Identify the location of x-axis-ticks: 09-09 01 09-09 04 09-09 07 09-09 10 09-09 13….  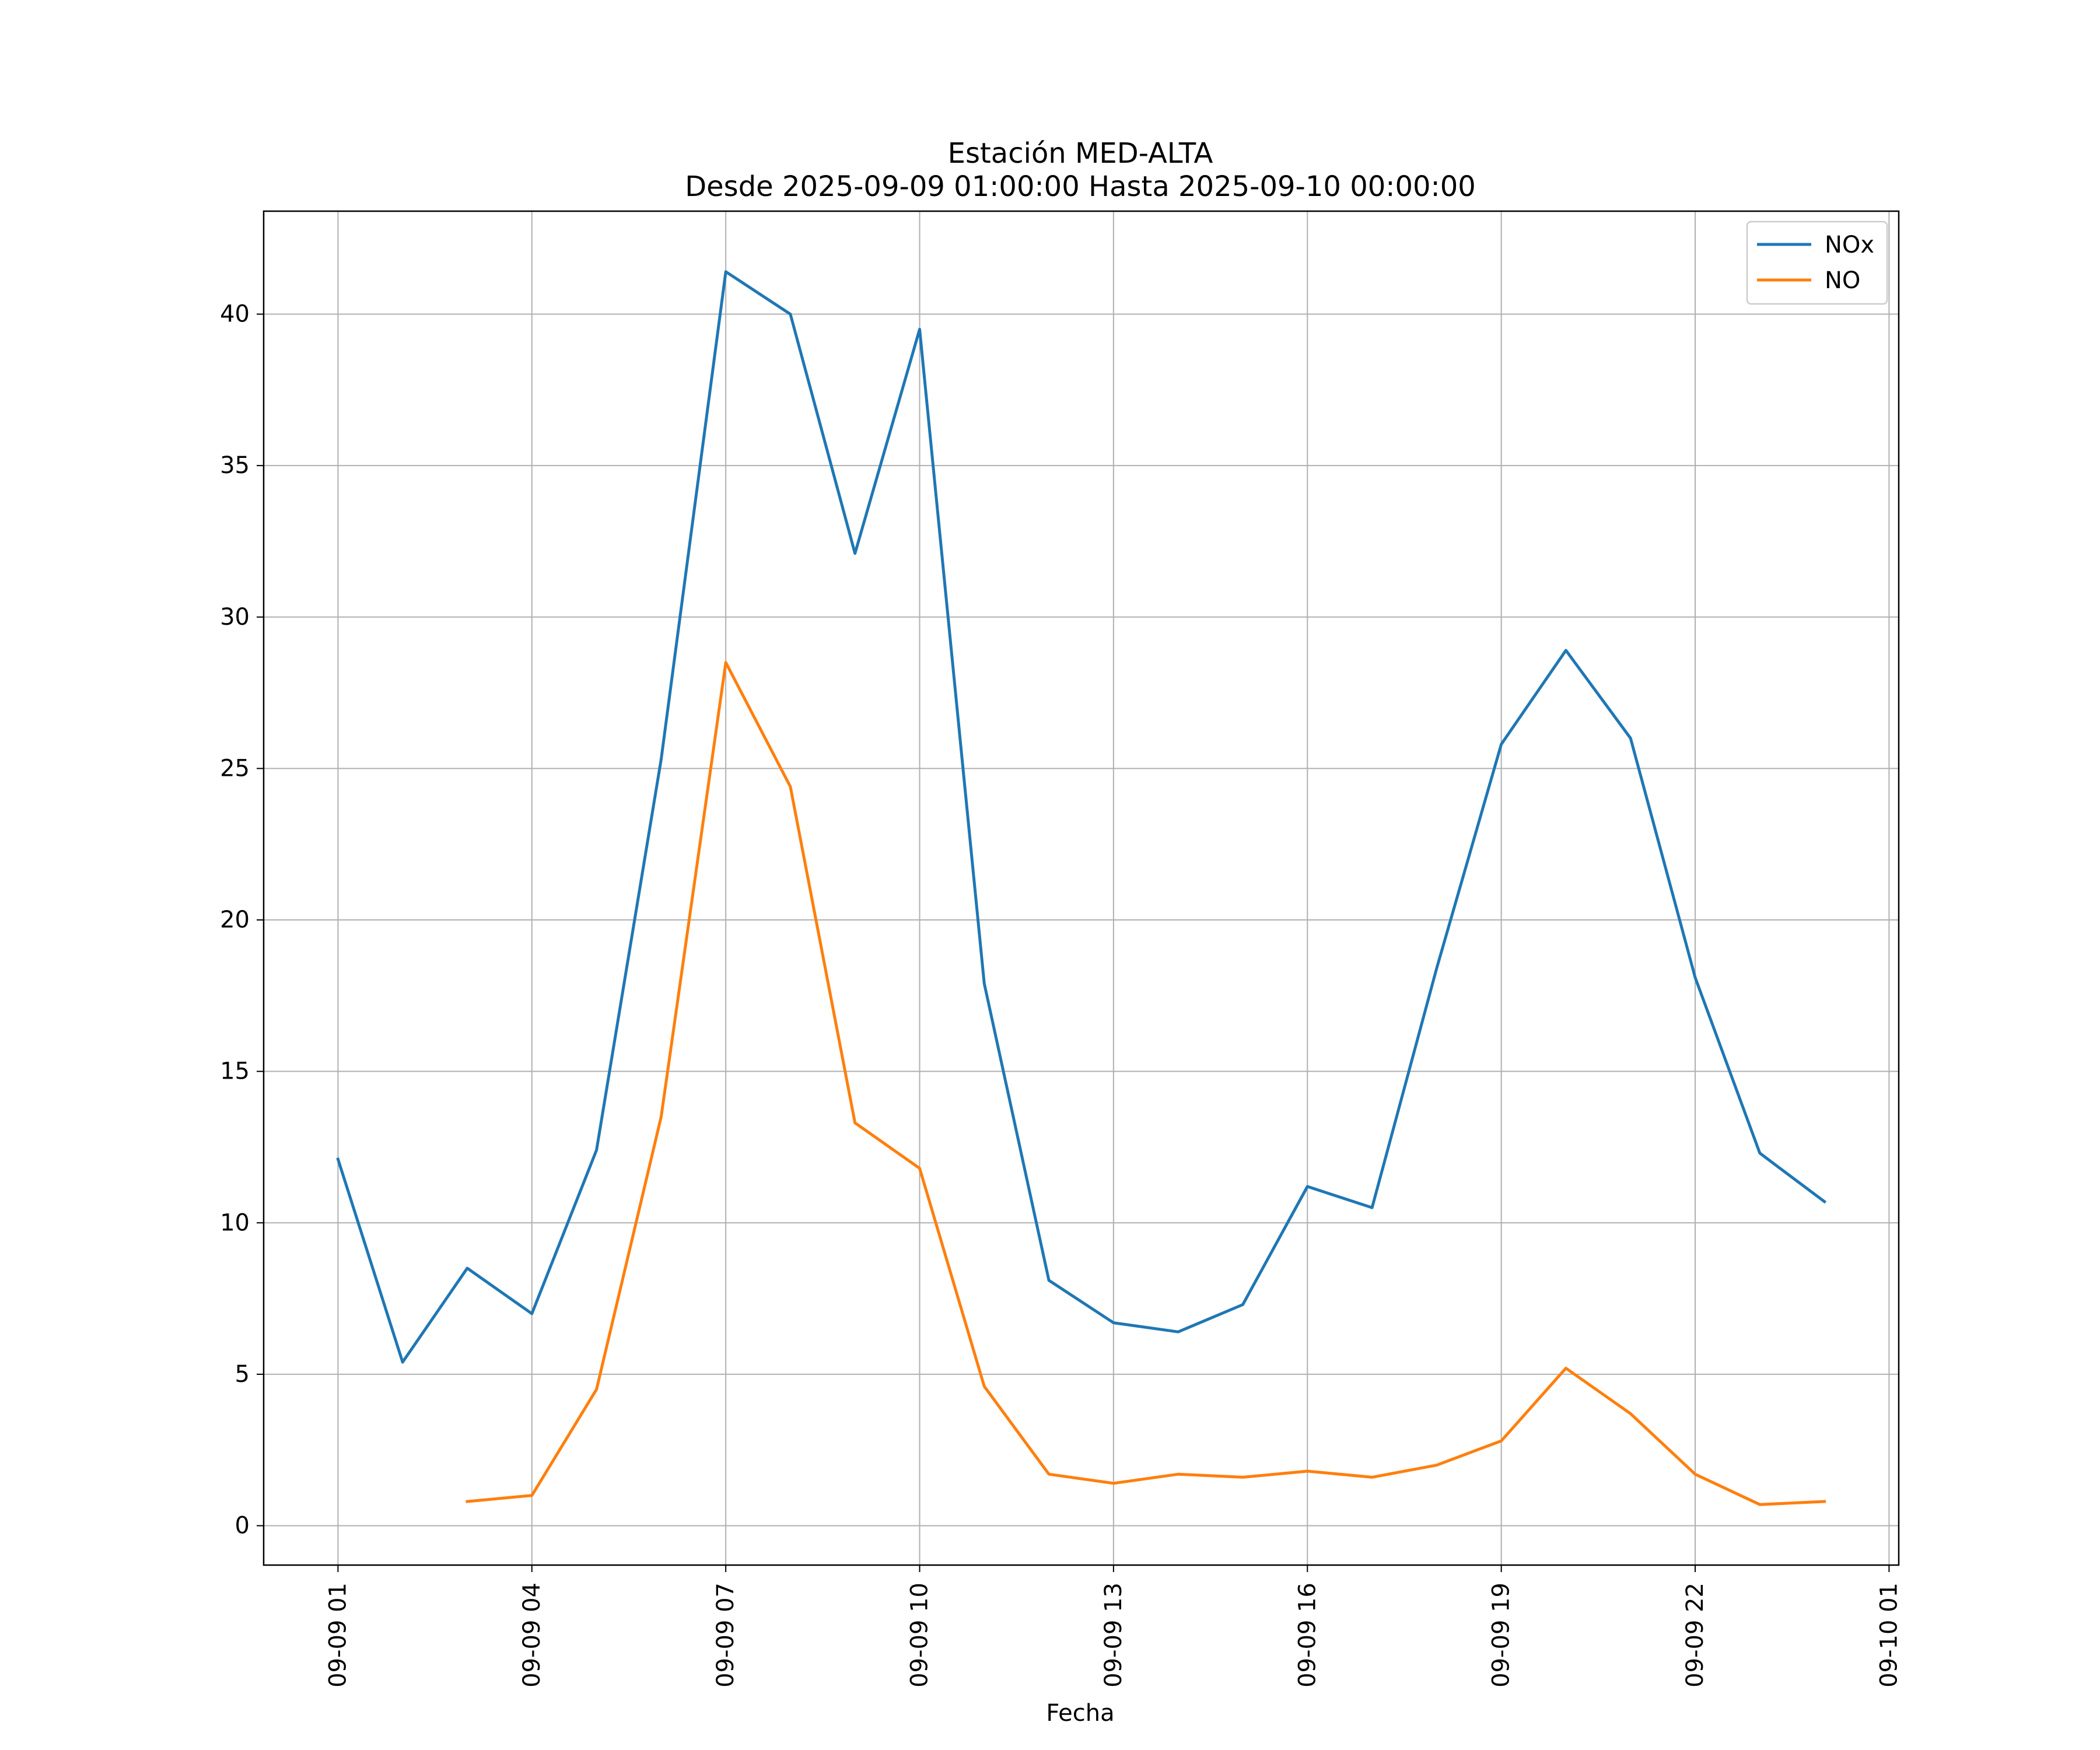
(1113, 1626).